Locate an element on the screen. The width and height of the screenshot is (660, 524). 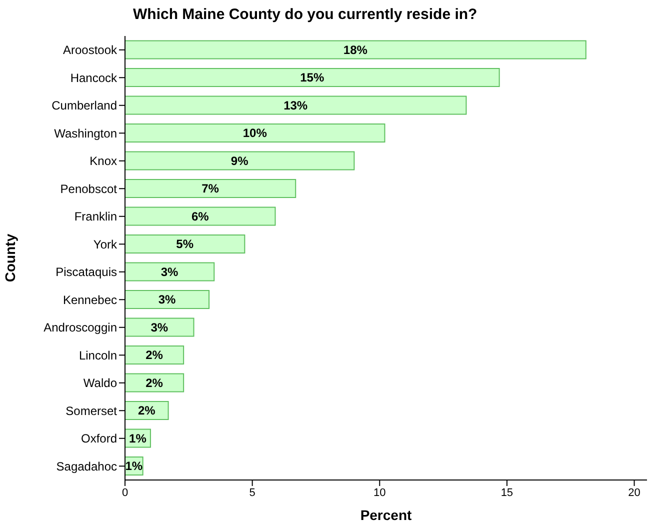
y-tick-label: Piscataquis is located at coordinates (86, 272).